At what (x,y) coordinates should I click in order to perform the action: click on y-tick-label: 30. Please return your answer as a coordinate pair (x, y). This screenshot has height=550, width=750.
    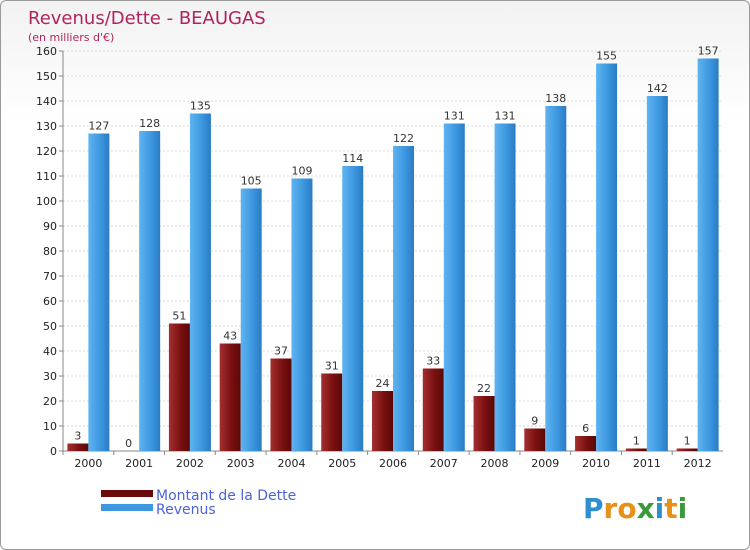
    Looking at the image, I should click on (50, 376).